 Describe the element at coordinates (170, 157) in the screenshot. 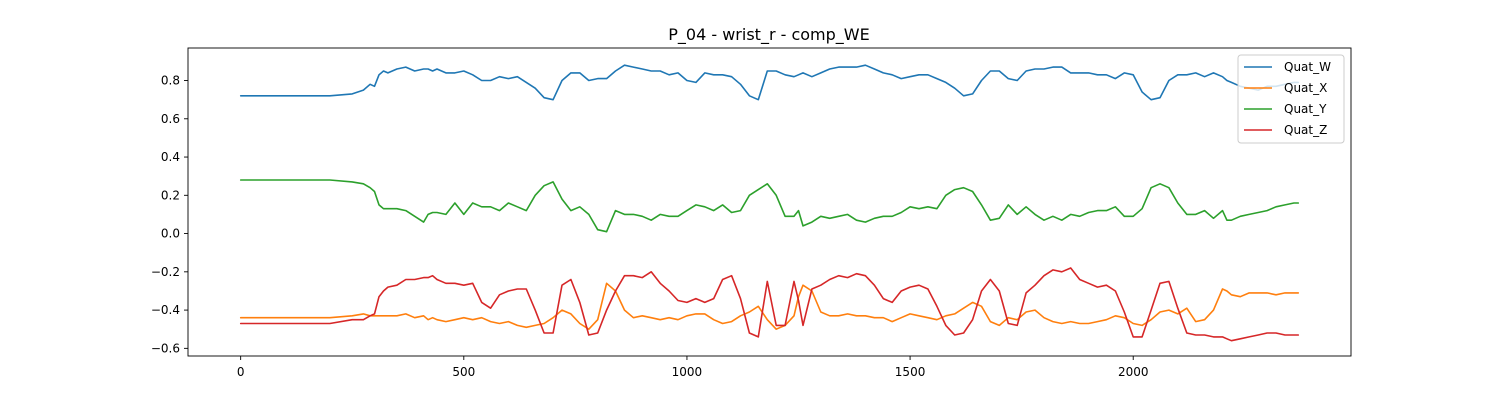

I see `y-tick-label: 0.4` at that location.